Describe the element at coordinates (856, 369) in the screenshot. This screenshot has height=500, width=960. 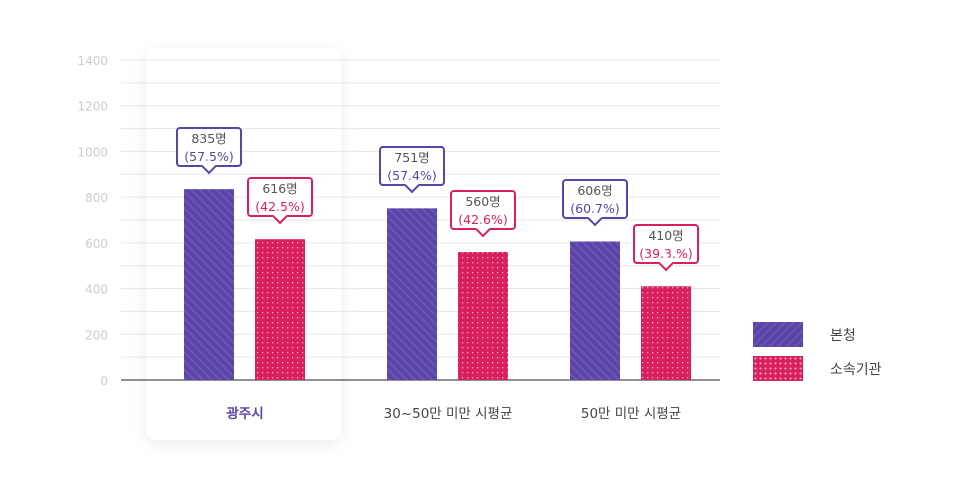
I see `legend-label: 소속기관` at that location.